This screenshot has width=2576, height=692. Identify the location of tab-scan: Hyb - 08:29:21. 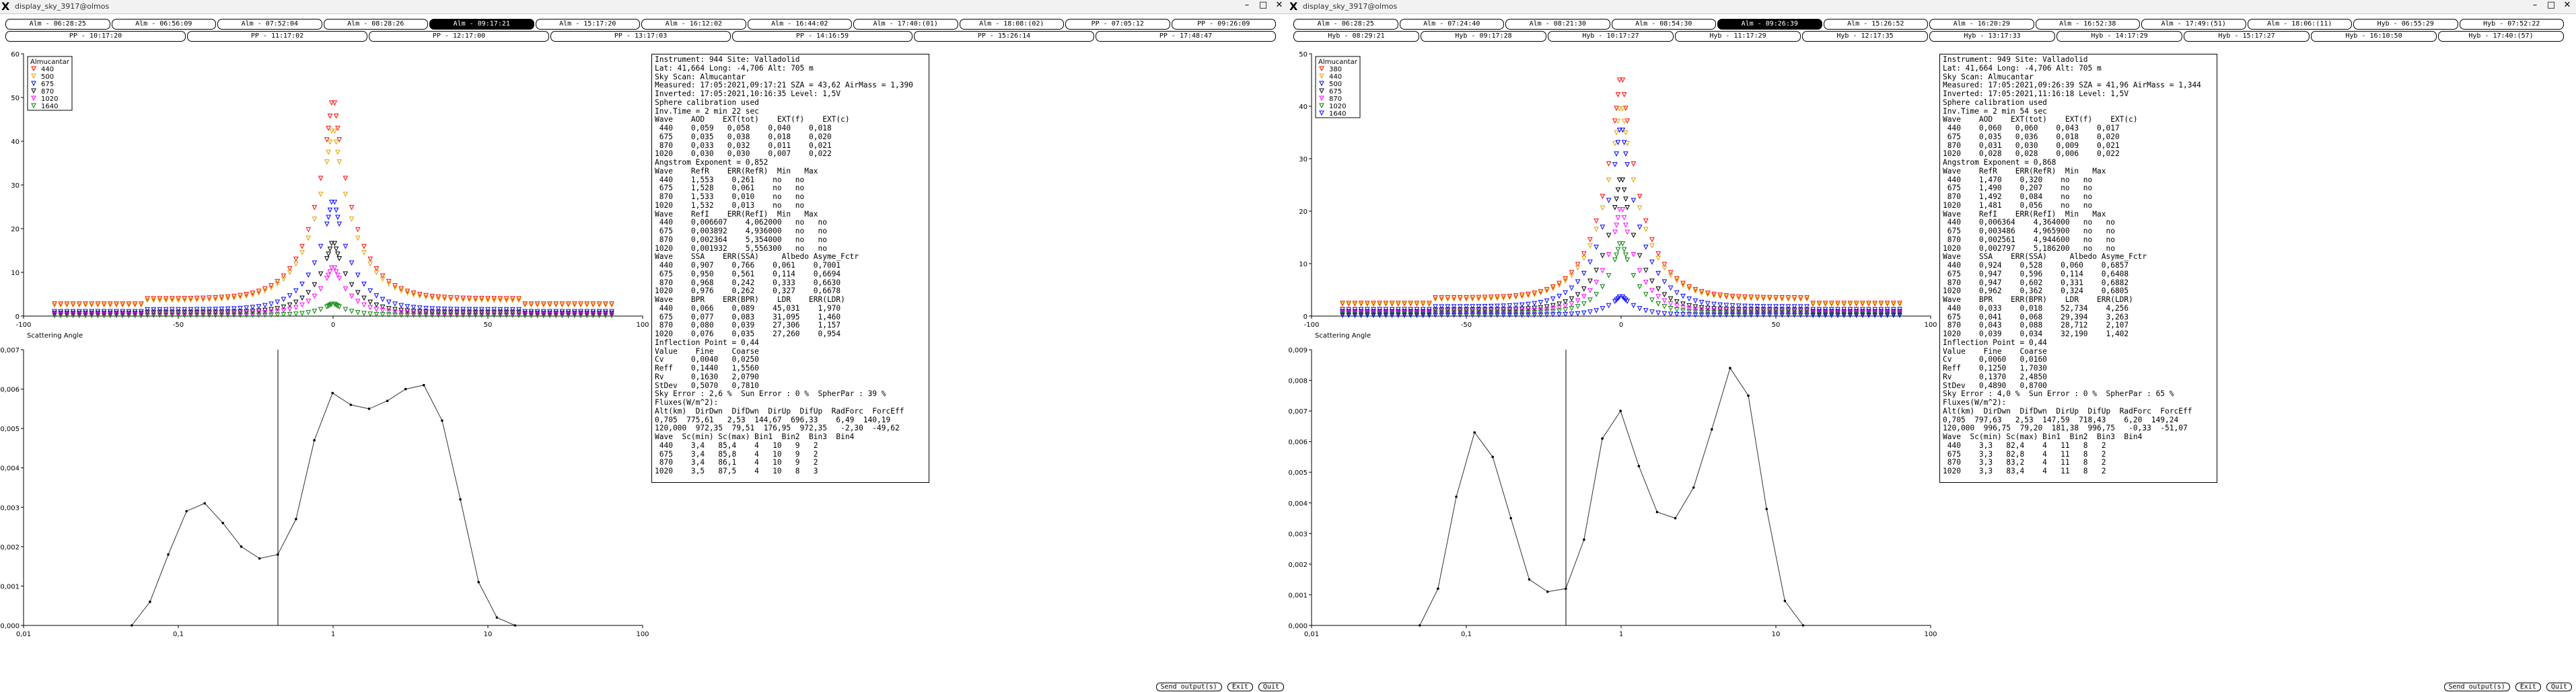
(1356, 36).